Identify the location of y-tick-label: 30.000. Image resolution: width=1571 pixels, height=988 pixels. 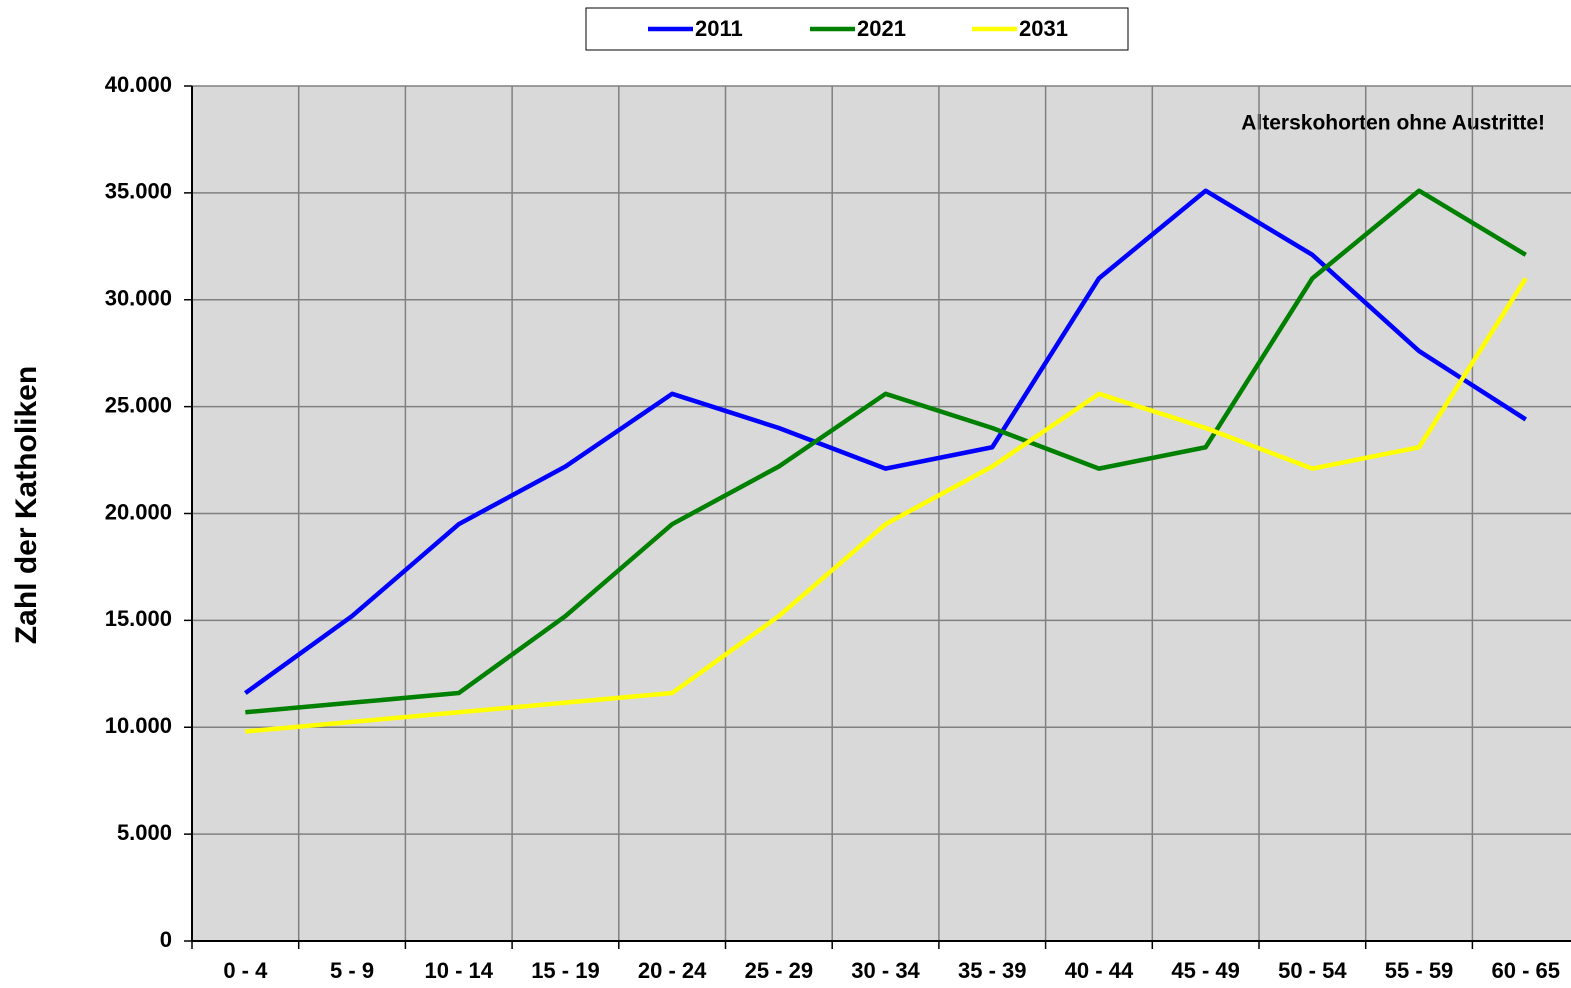
(138, 298).